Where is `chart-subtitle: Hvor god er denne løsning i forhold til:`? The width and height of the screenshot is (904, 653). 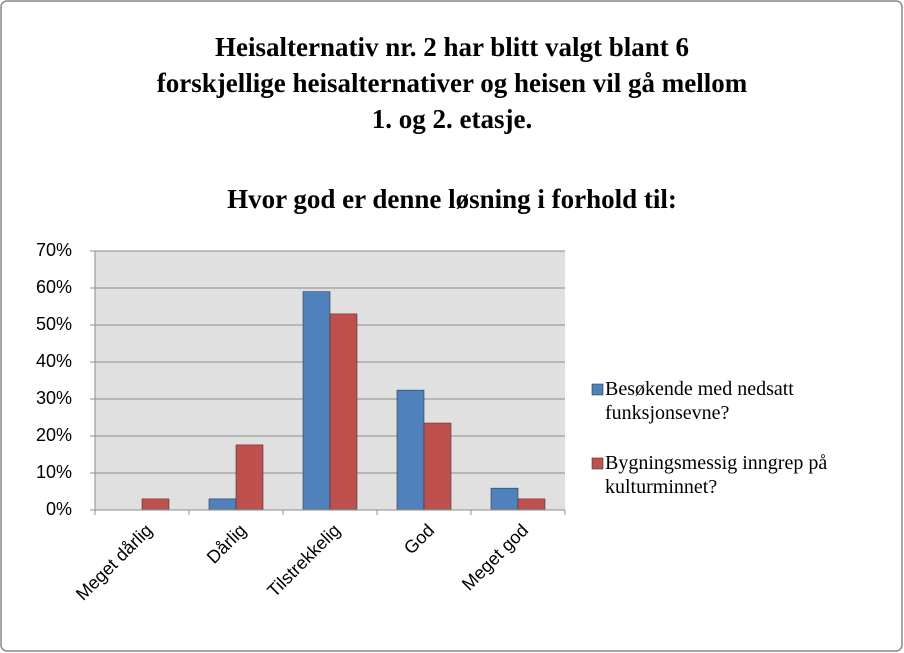
chart-subtitle: Hvor god er denne løsning i forhold til: is located at coordinates (452, 199).